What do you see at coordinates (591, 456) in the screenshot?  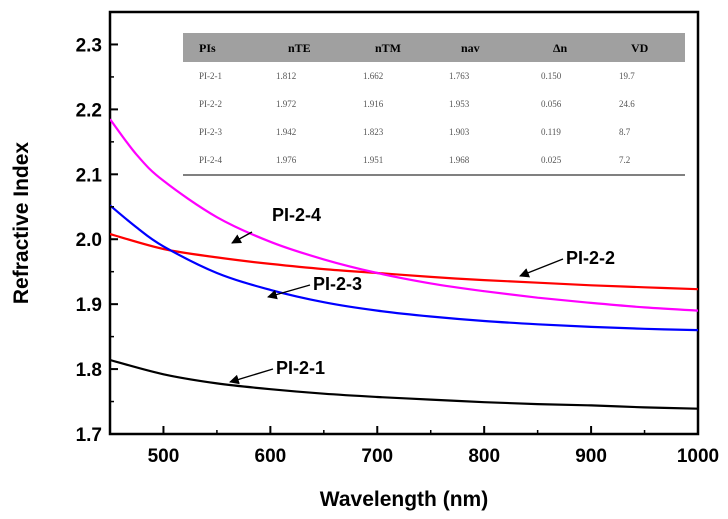 I see `x-tick-label: 900` at bounding box center [591, 456].